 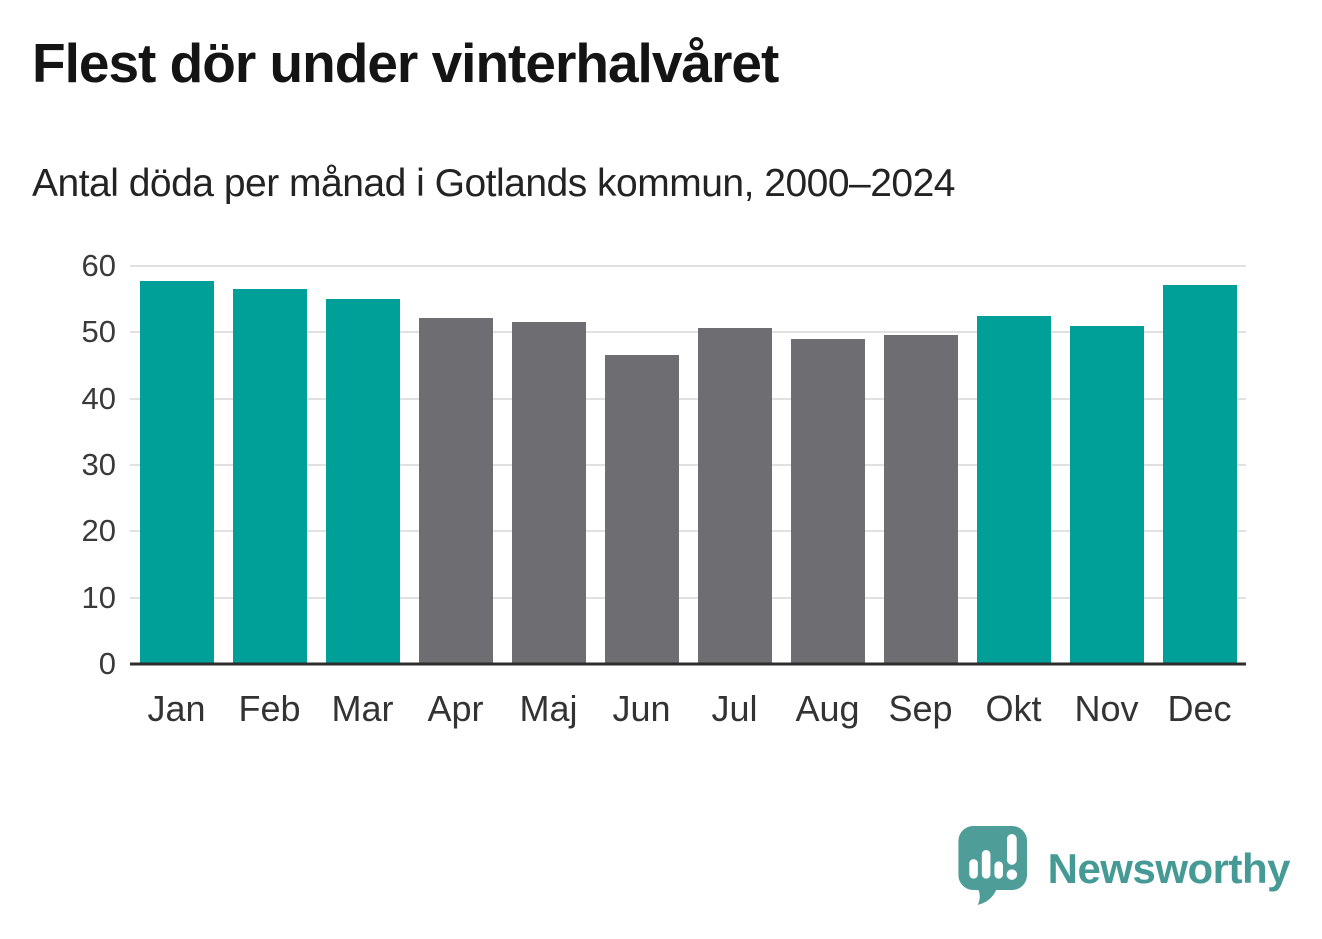 What do you see at coordinates (455, 490) in the screenshot?
I see `bar-apr` at bounding box center [455, 490].